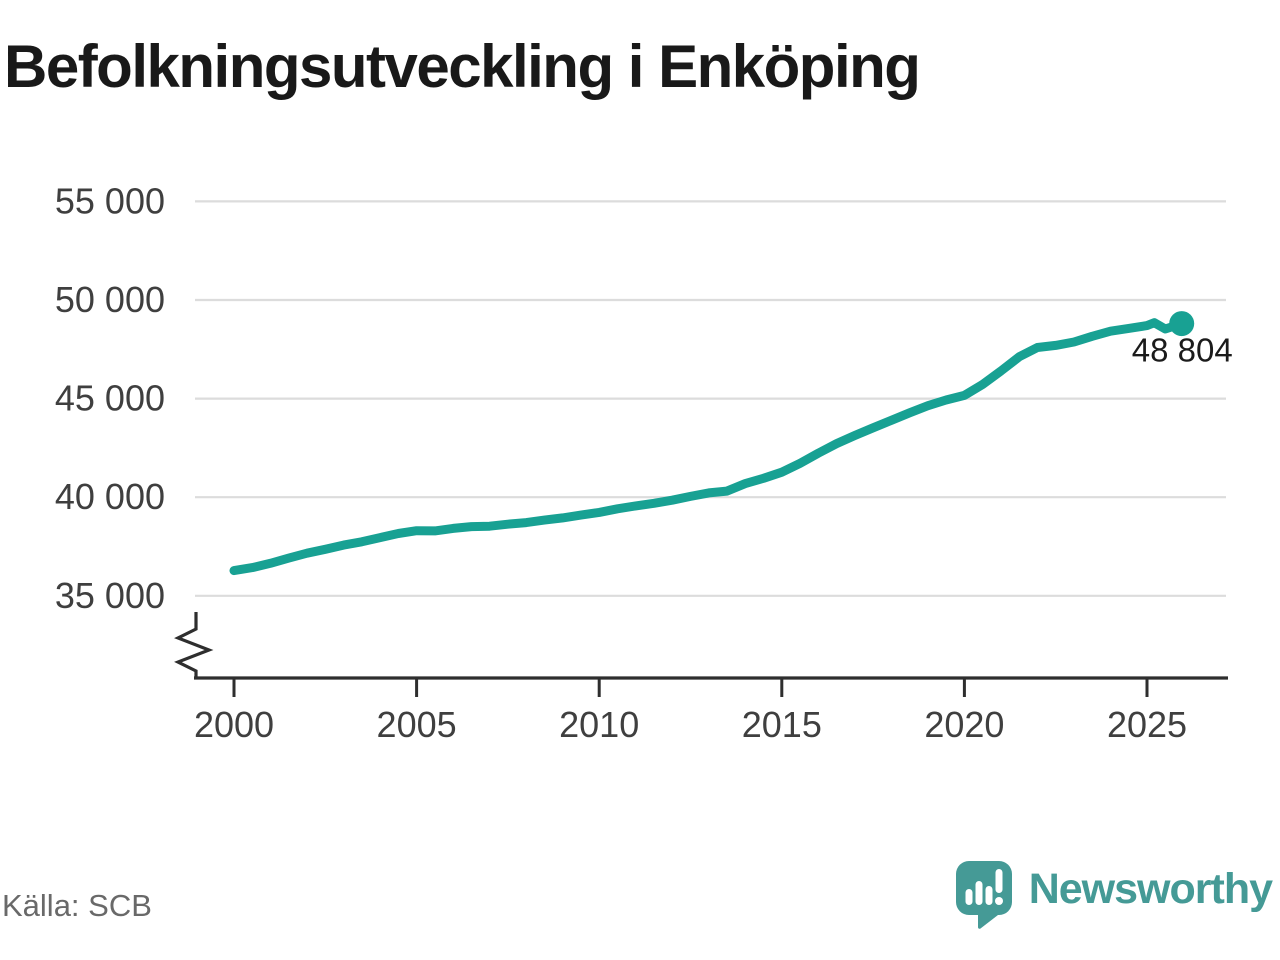 The width and height of the screenshot is (1280, 960). Describe the element at coordinates (417, 724) in the screenshot. I see `x-tick-label: 2005` at that location.